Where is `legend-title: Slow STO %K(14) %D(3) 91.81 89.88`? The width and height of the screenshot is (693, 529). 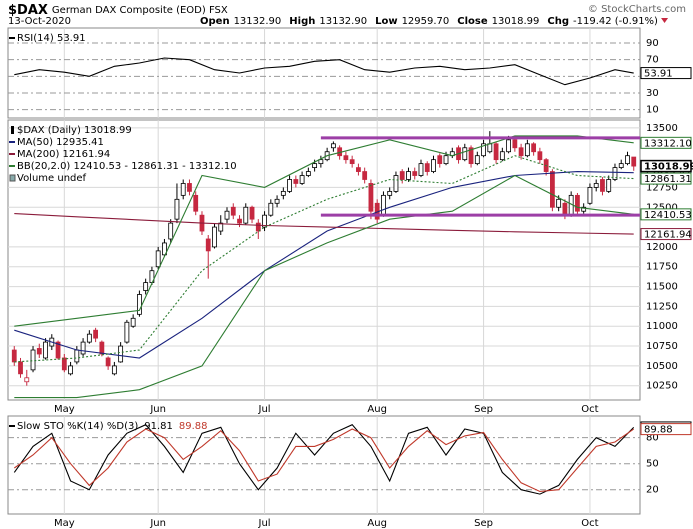 legend-title: Slow STO %K(14) %D(3) 91.81 89.88 is located at coordinates (112, 426).